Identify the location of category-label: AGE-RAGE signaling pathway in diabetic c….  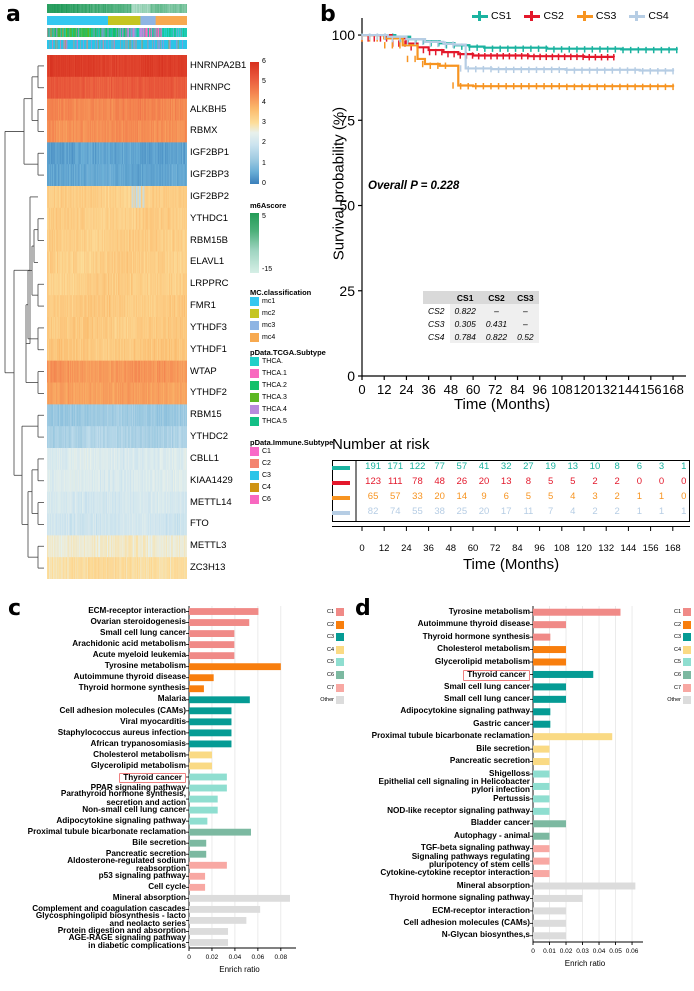
(127, 941).